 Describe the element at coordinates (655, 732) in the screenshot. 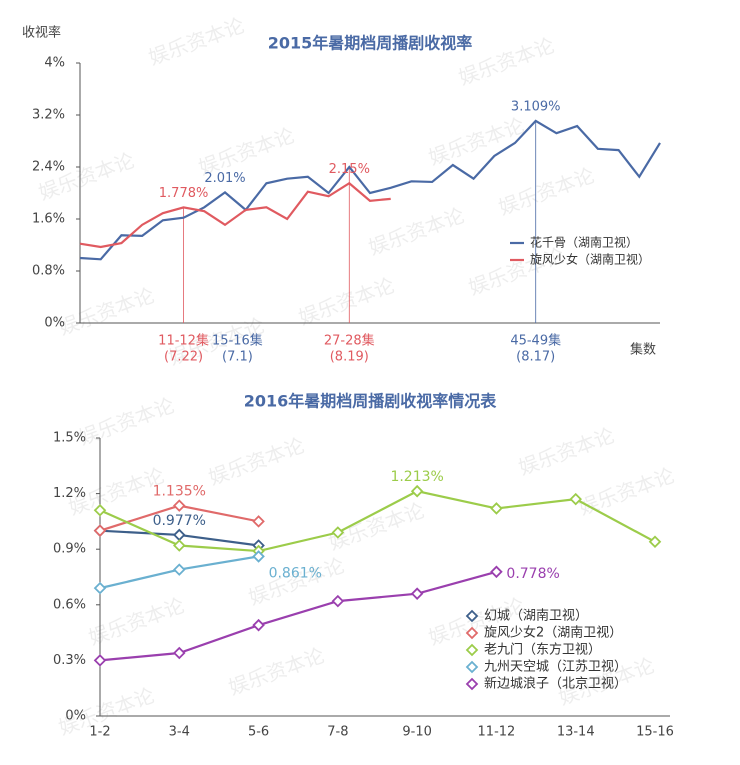

I see `x-tick-label: 15-16` at that location.